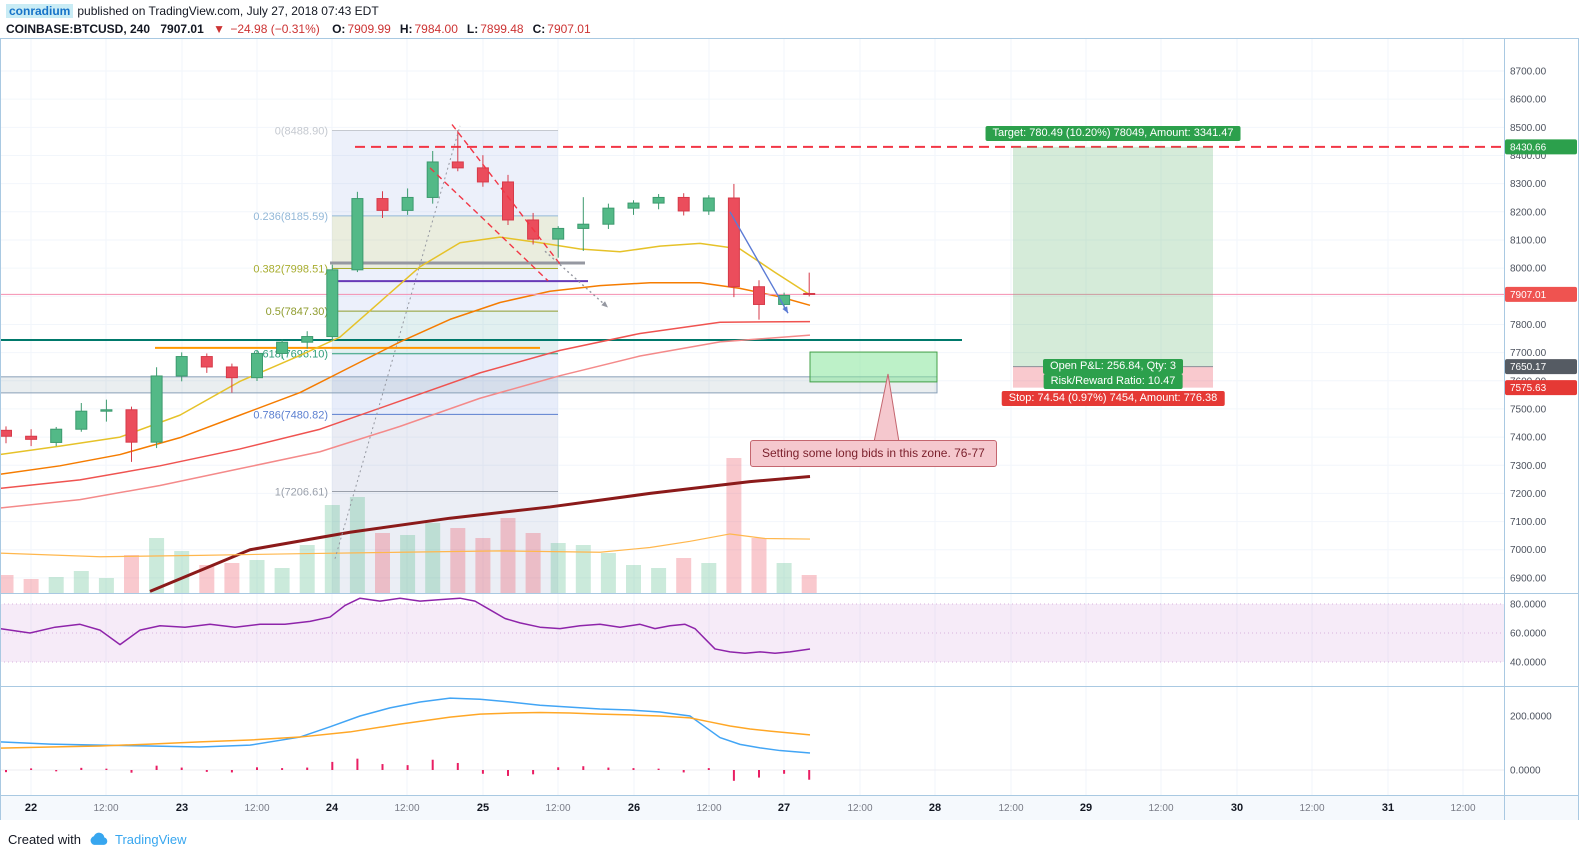 This screenshot has height=858, width=1579. Describe the element at coordinates (634, 808) in the screenshot. I see `time-axis-label: 26` at that location.